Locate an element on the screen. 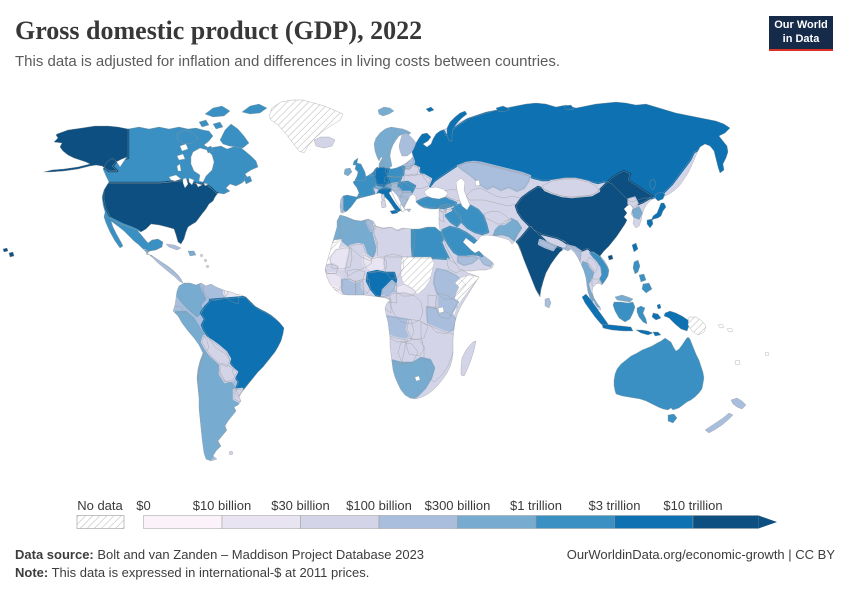  svg-text: $30 billion is located at coordinates (300, 505).